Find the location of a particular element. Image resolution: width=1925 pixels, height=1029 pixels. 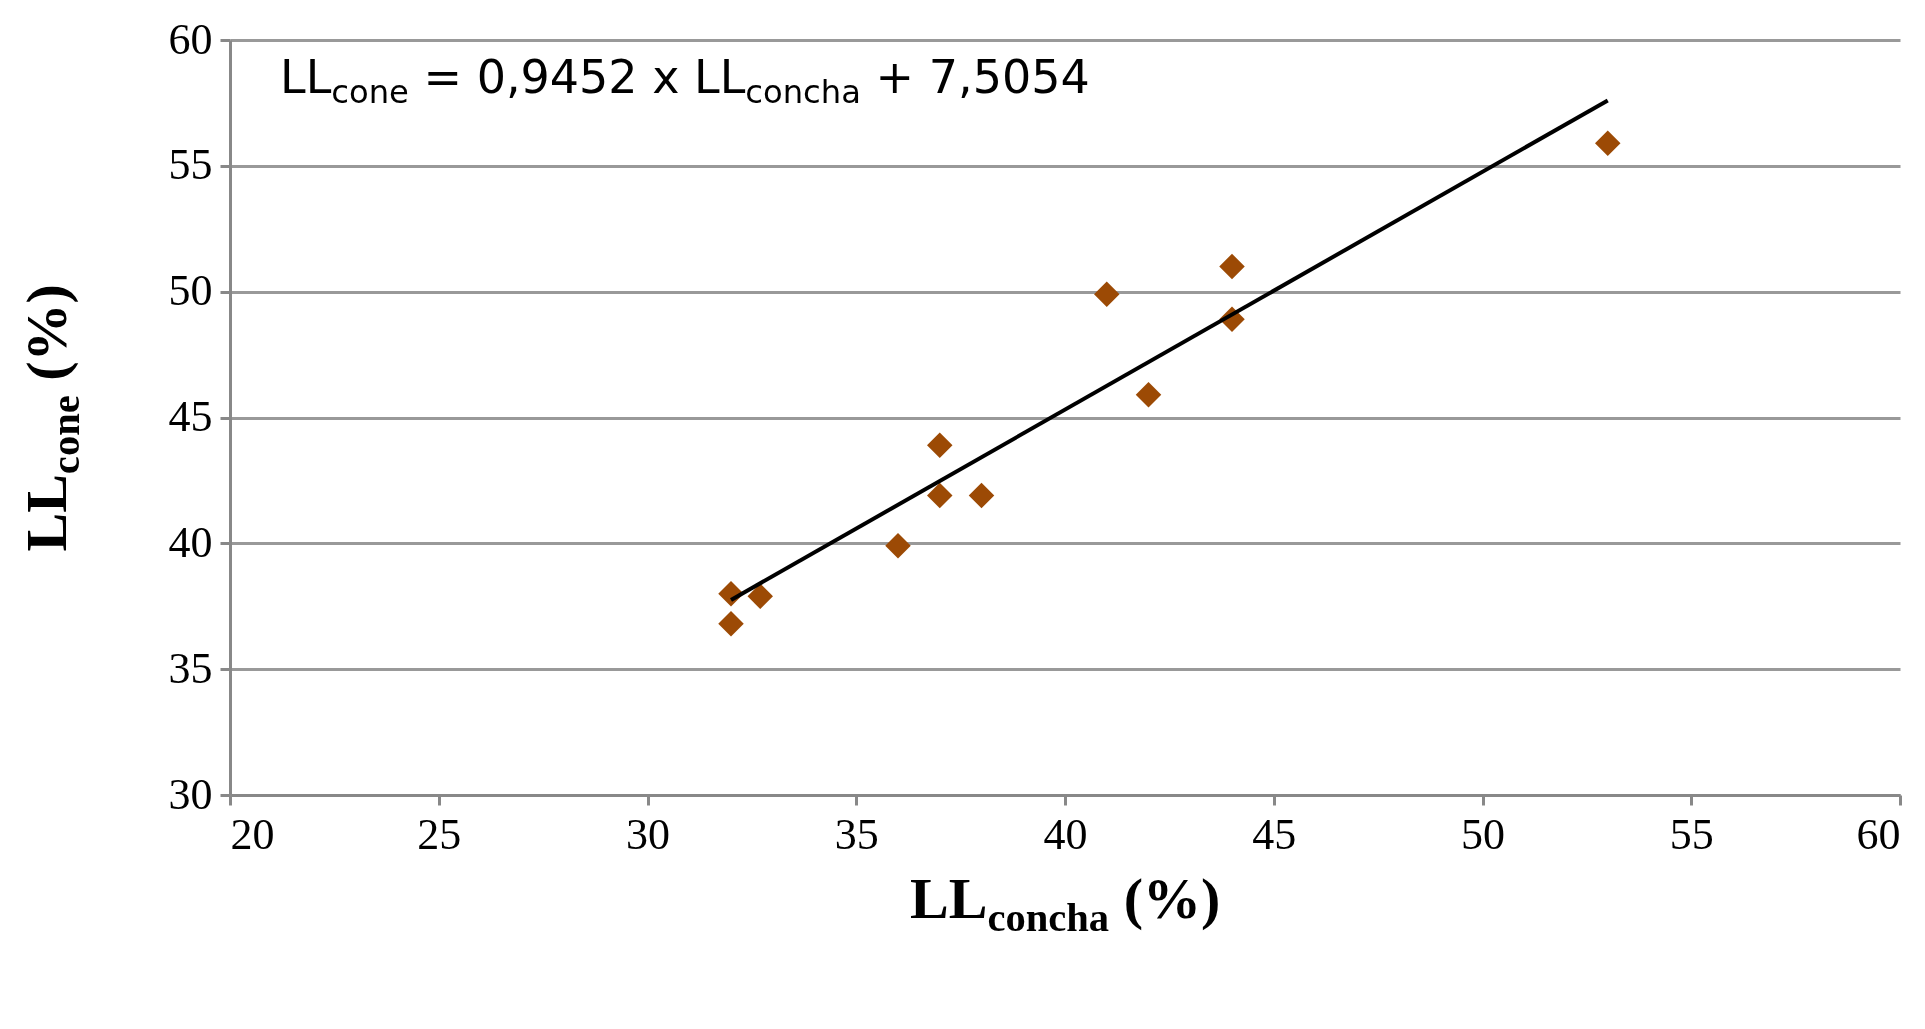

y-tick-label: 40 is located at coordinates (190, 542).